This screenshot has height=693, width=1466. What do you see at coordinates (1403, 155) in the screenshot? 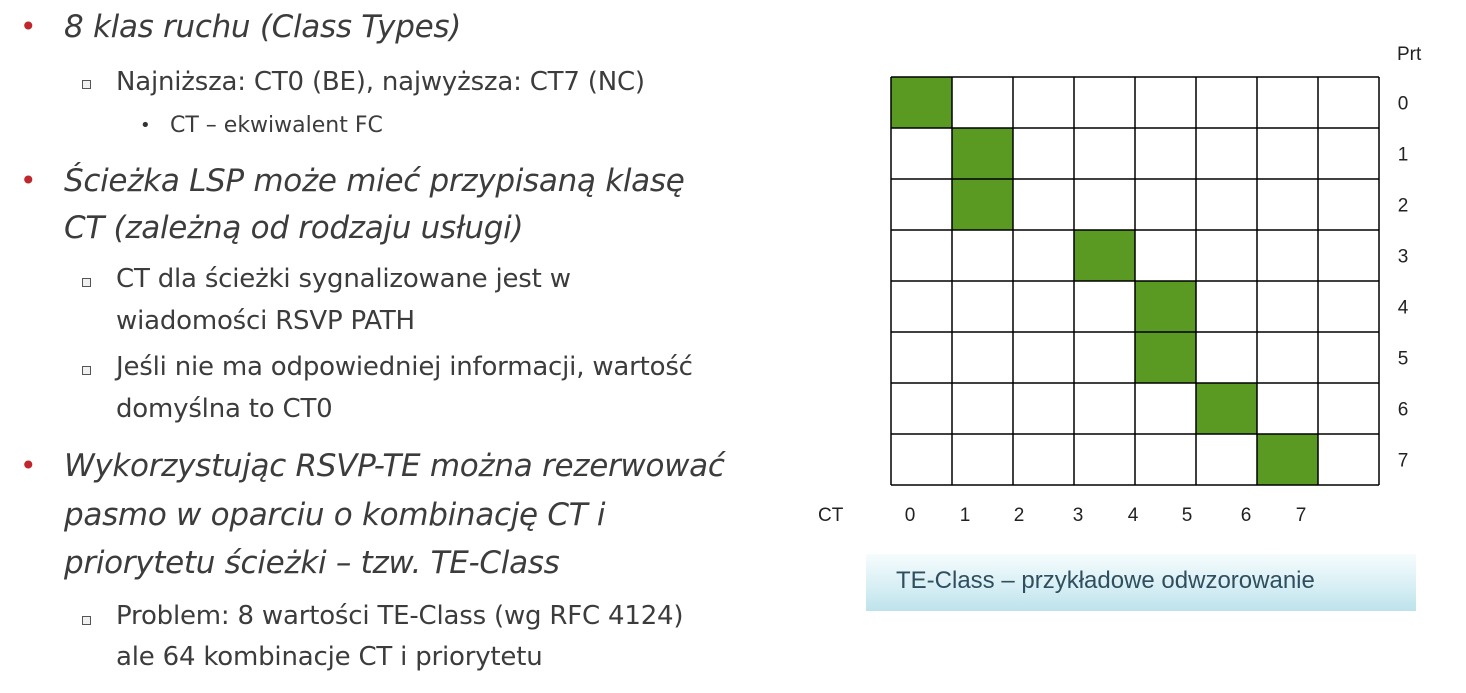
I see `y-tick-label: 1` at bounding box center [1403, 155].